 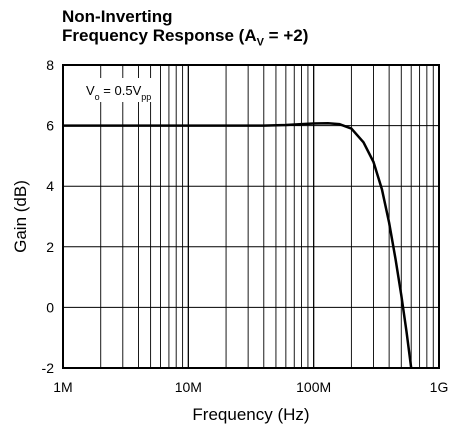 What do you see at coordinates (188, 387) in the screenshot?
I see `x-tick-label: 10M` at bounding box center [188, 387].